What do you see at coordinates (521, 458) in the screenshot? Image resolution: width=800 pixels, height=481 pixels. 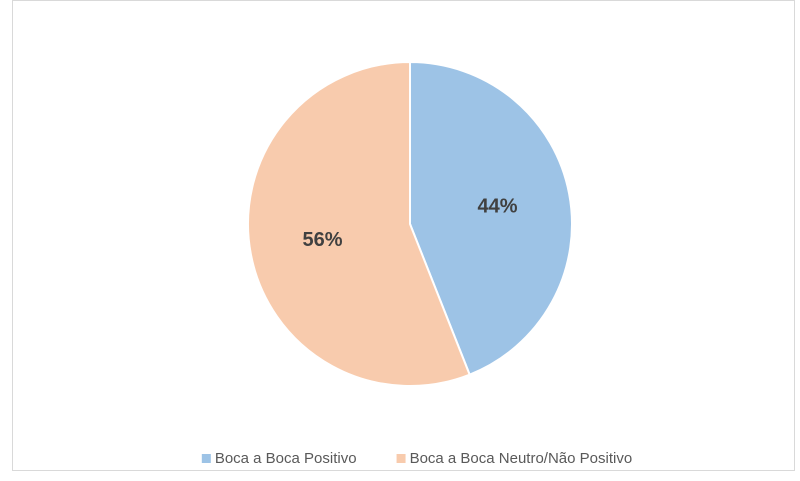 I see `legend-label: Boca a Boca Neutro/Não Positivo` at bounding box center [521, 458].